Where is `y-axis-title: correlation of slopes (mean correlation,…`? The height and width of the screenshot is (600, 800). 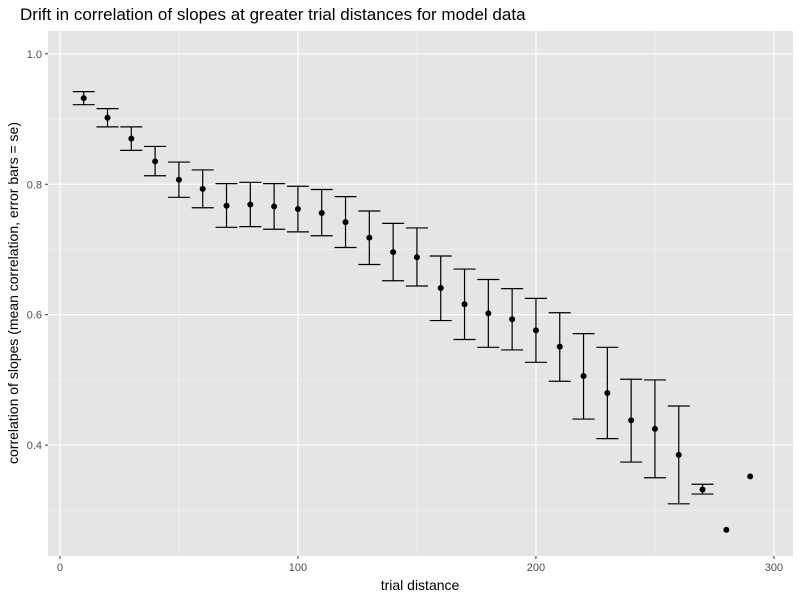
y-axis-title: correlation of slopes (mean correlation,… is located at coordinates (13, 293).